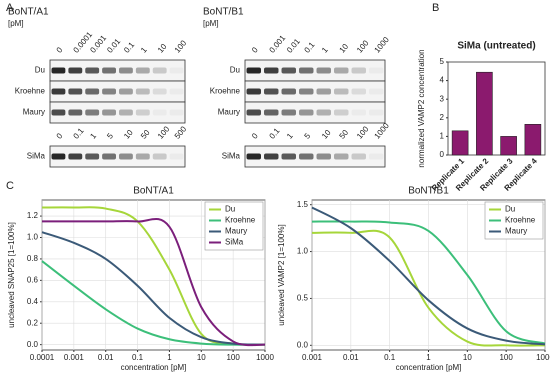  What do you see at coordinates (10, 8) in the screenshot?
I see `panel-label: A` at bounding box center [10, 8].